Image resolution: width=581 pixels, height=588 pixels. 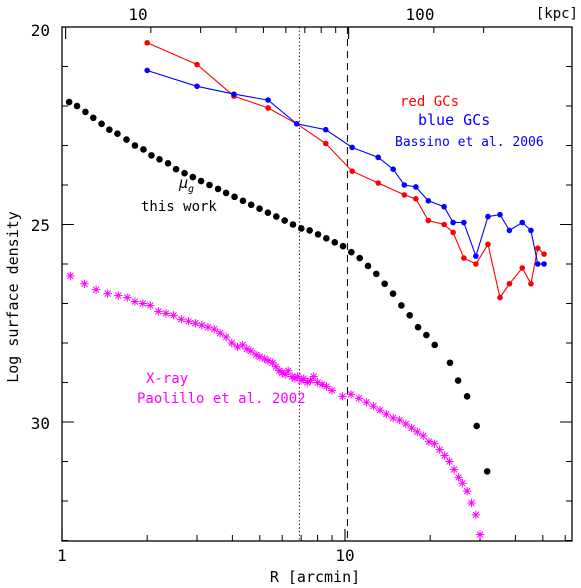 What do you see at coordinates (13, 297) in the screenshot?
I see `y-axis-label: Log surface density` at bounding box center [13, 297].